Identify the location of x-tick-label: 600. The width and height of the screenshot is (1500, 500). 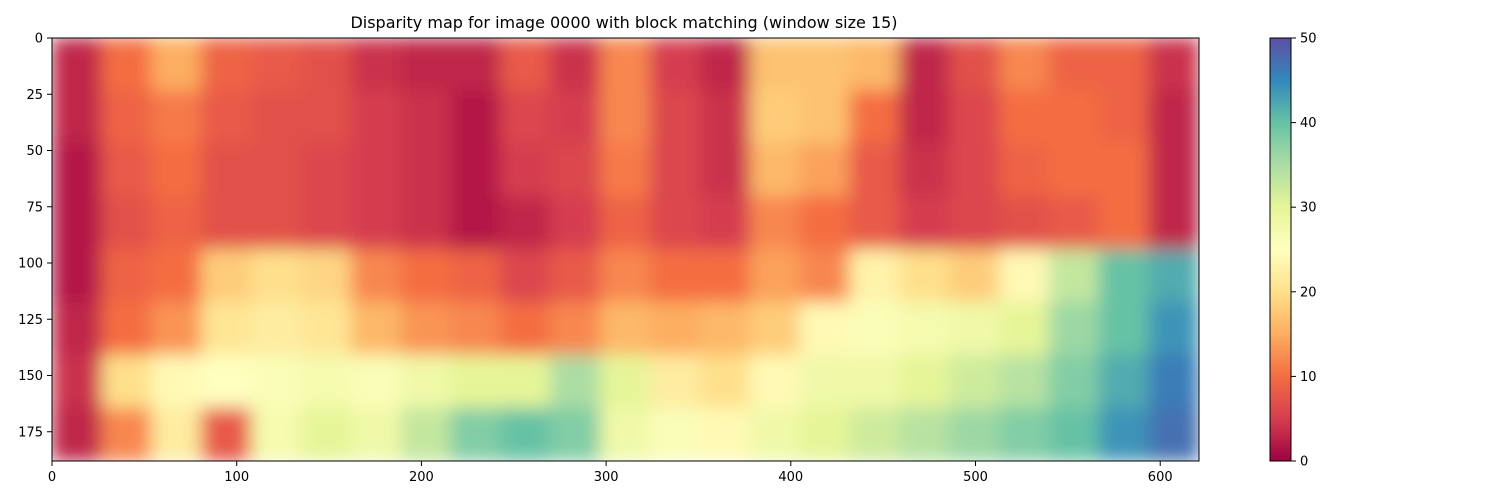
(1160, 477).